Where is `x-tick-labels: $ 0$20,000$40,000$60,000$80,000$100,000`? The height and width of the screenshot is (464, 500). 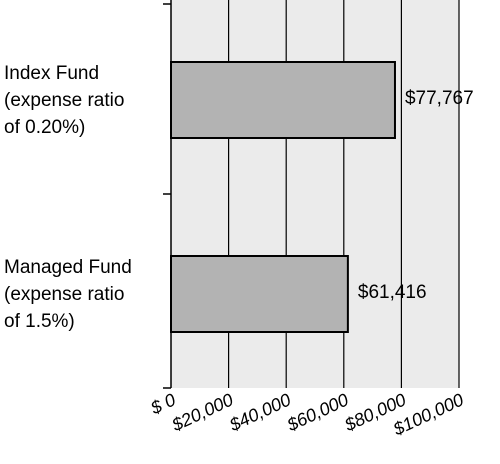 x-tick-labels: $ 0$20,000$40,000$60,000$80,000$100,000 is located at coordinates (307, 414).